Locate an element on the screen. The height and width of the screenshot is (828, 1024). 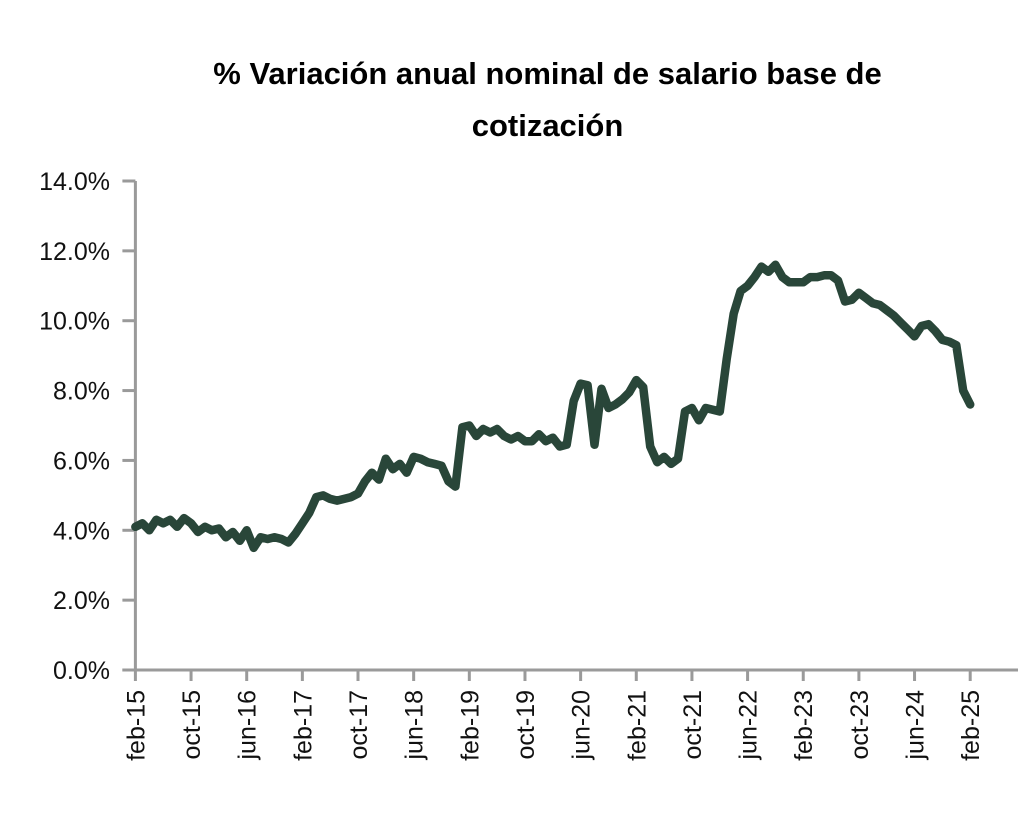
x-axis-tick-label: jun-16 is located at coordinates (248, 725).